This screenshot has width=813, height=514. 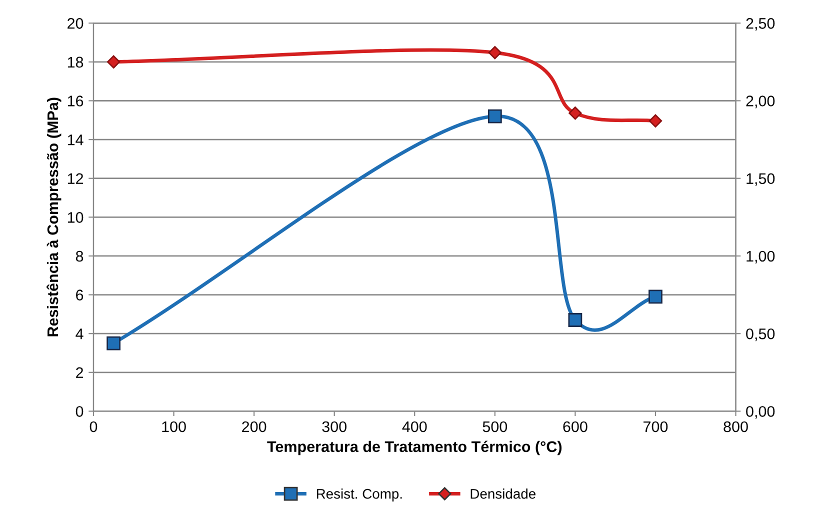 I want to click on y-tick-label: 16, so click(x=76, y=101).